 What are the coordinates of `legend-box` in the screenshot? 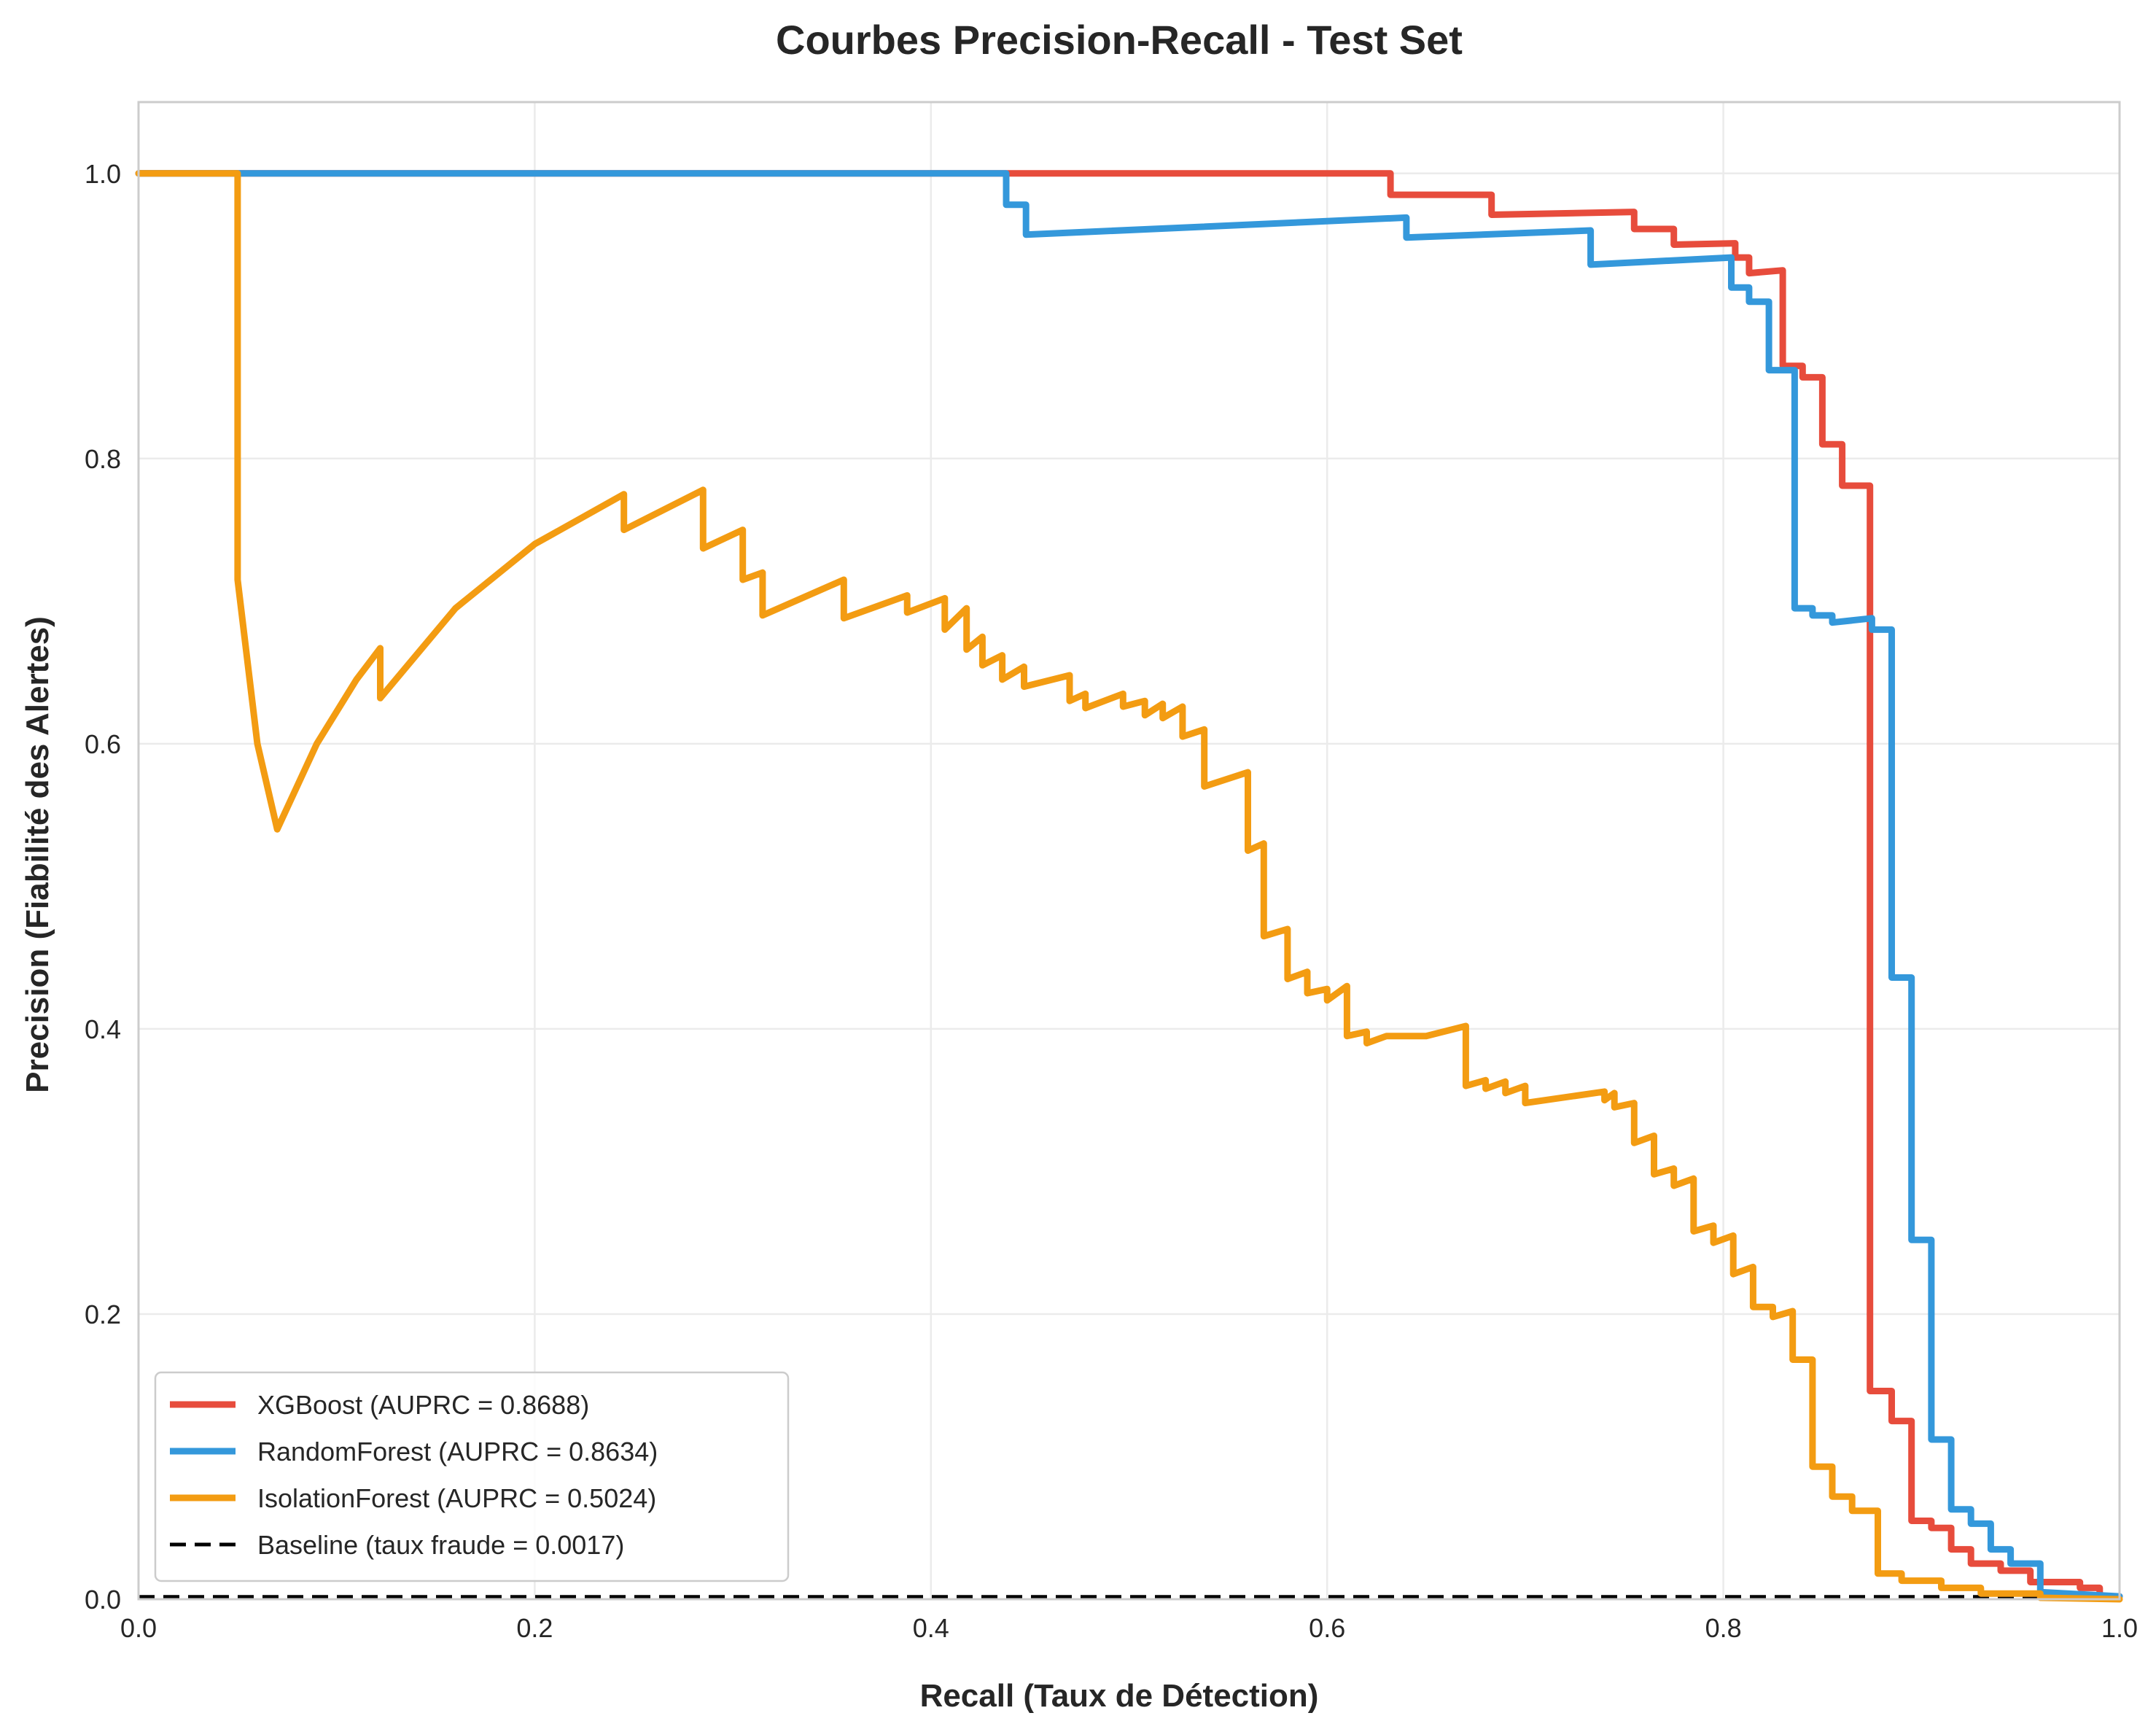 It's located at (472, 1476).